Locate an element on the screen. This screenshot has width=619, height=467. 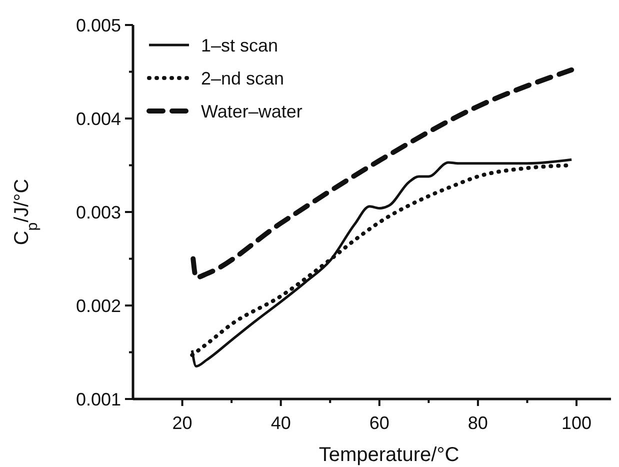
x-tick-label: 20 is located at coordinates (182, 423).